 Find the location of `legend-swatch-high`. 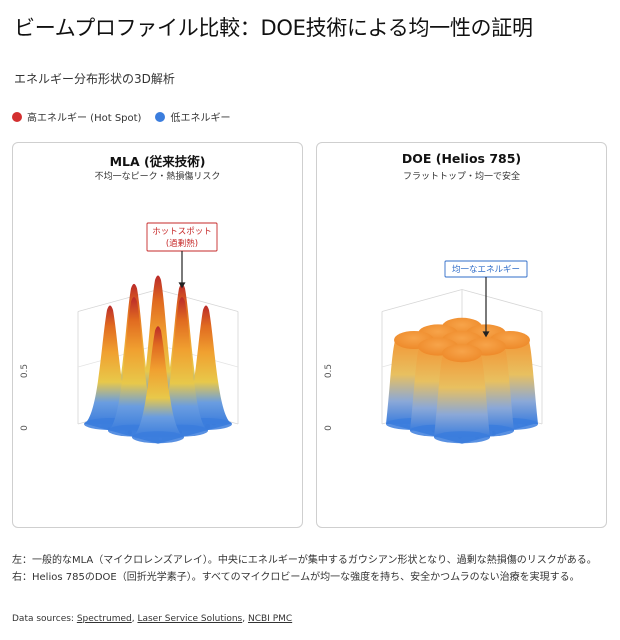

legend-swatch-high is located at coordinates (17, 117).